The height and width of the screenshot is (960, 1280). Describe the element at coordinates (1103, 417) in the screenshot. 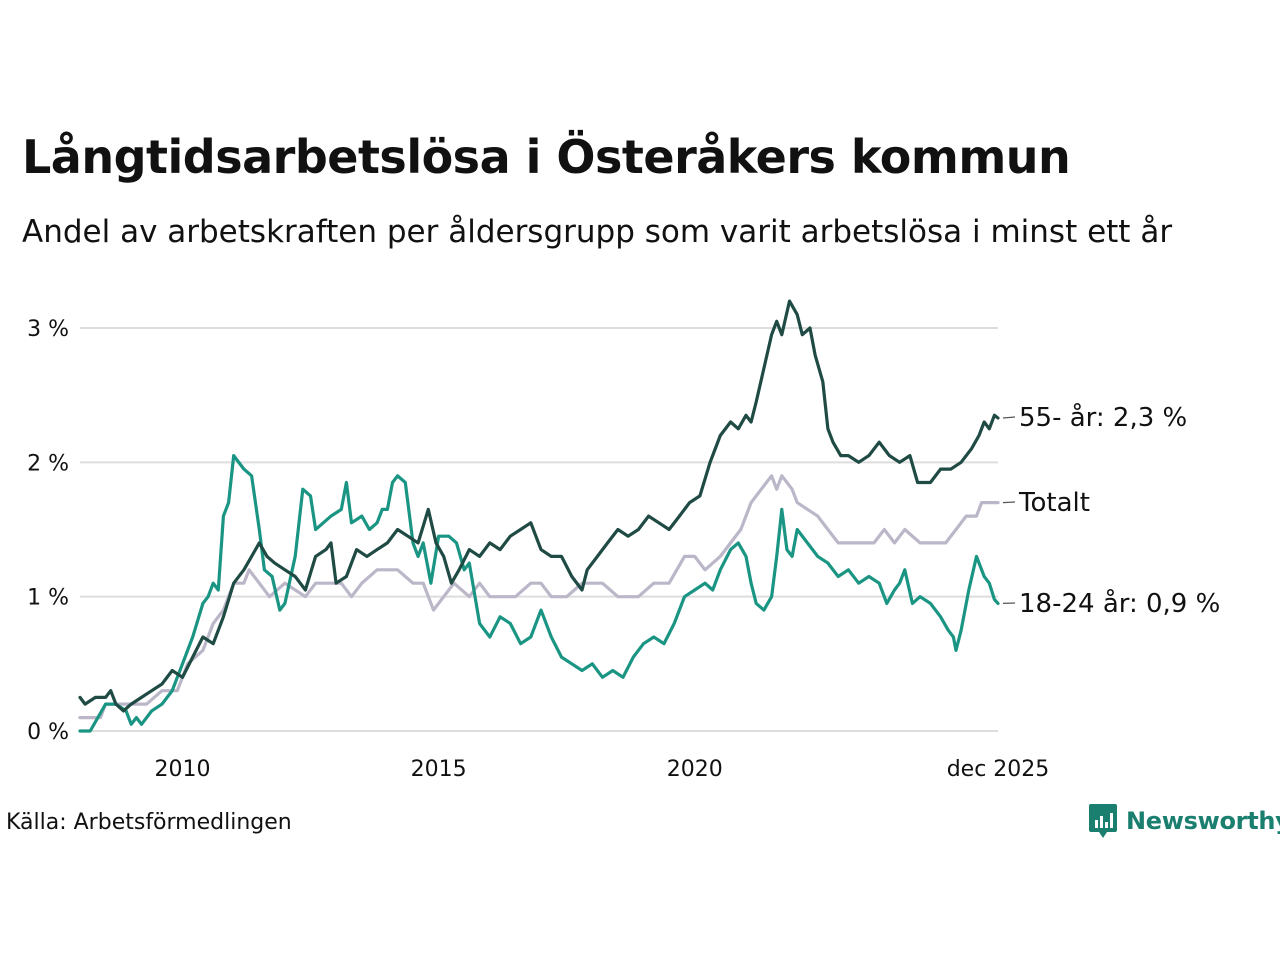

I see `end-label-s55: 55- år: 2,3 %` at that location.